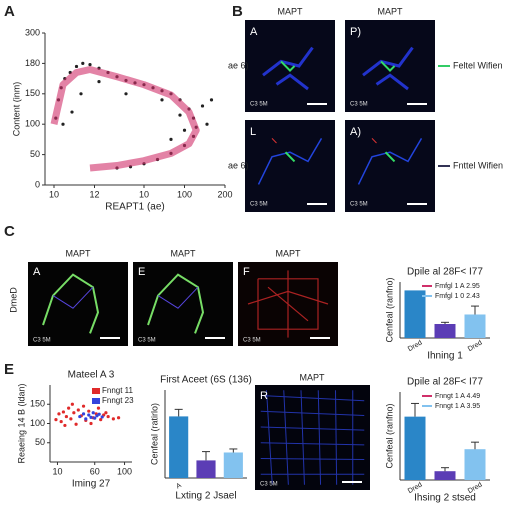 The height and width of the screenshot is (512, 512). Describe the element at coordinates (457, 396) in the screenshot. I see `legend-label: Fnngt 1 A 4.49` at that location.